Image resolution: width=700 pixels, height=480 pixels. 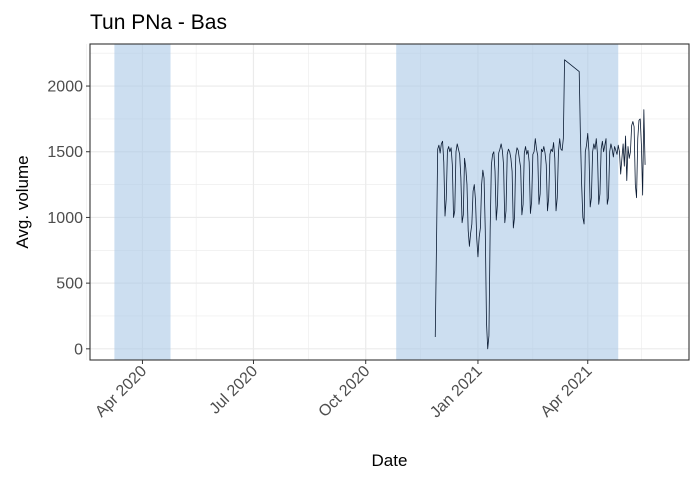 What do you see at coordinates (142, 202) in the screenshot?
I see `shaded-period` at bounding box center [142, 202].